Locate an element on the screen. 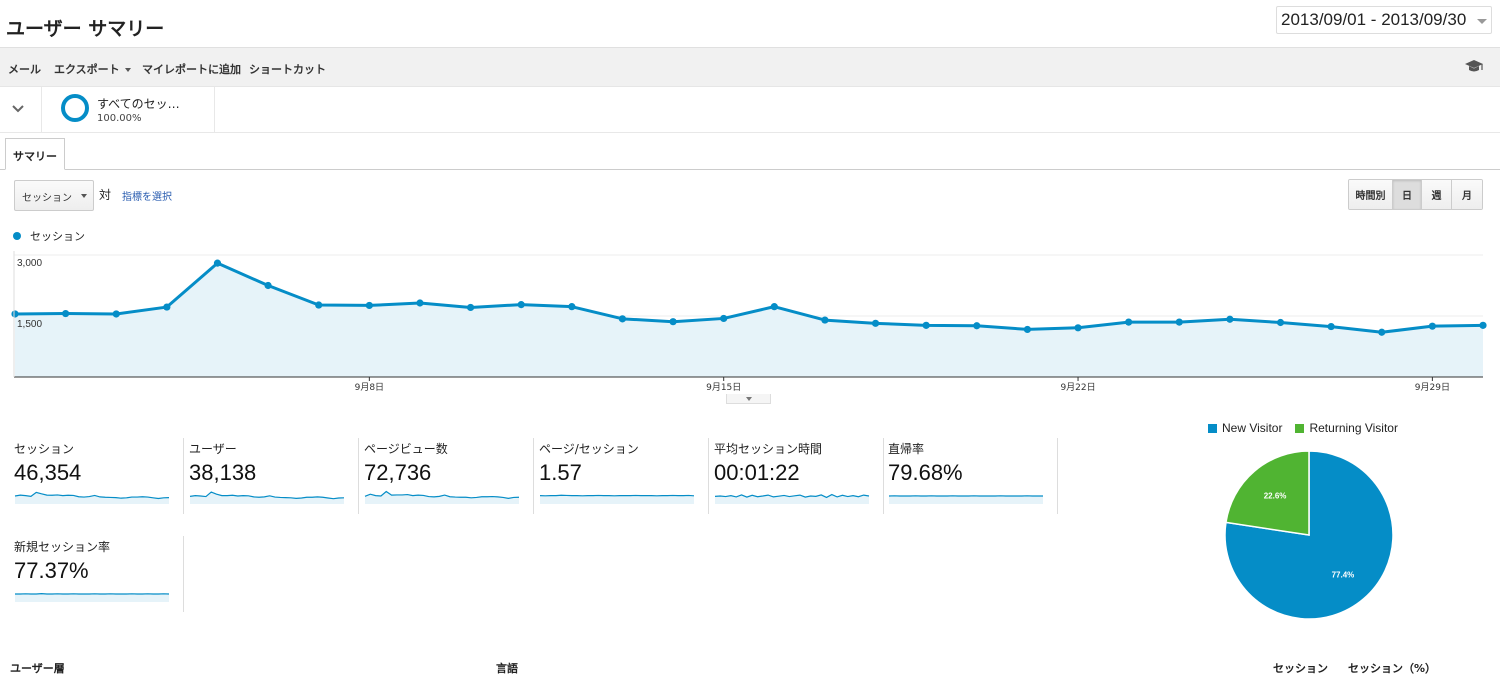 This screenshot has width=1500, height=680. y-tick-label: 3,000 is located at coordinates (29, 263).